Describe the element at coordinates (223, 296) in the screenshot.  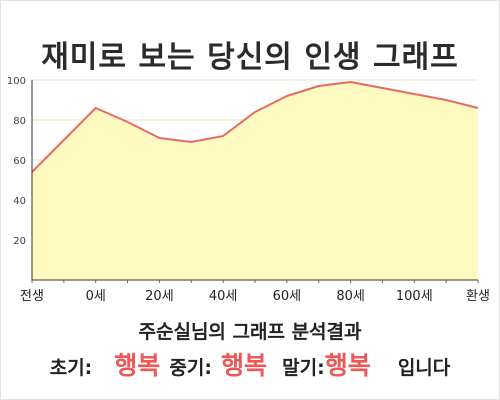
I see `x-tick-label: 40세` at that location.